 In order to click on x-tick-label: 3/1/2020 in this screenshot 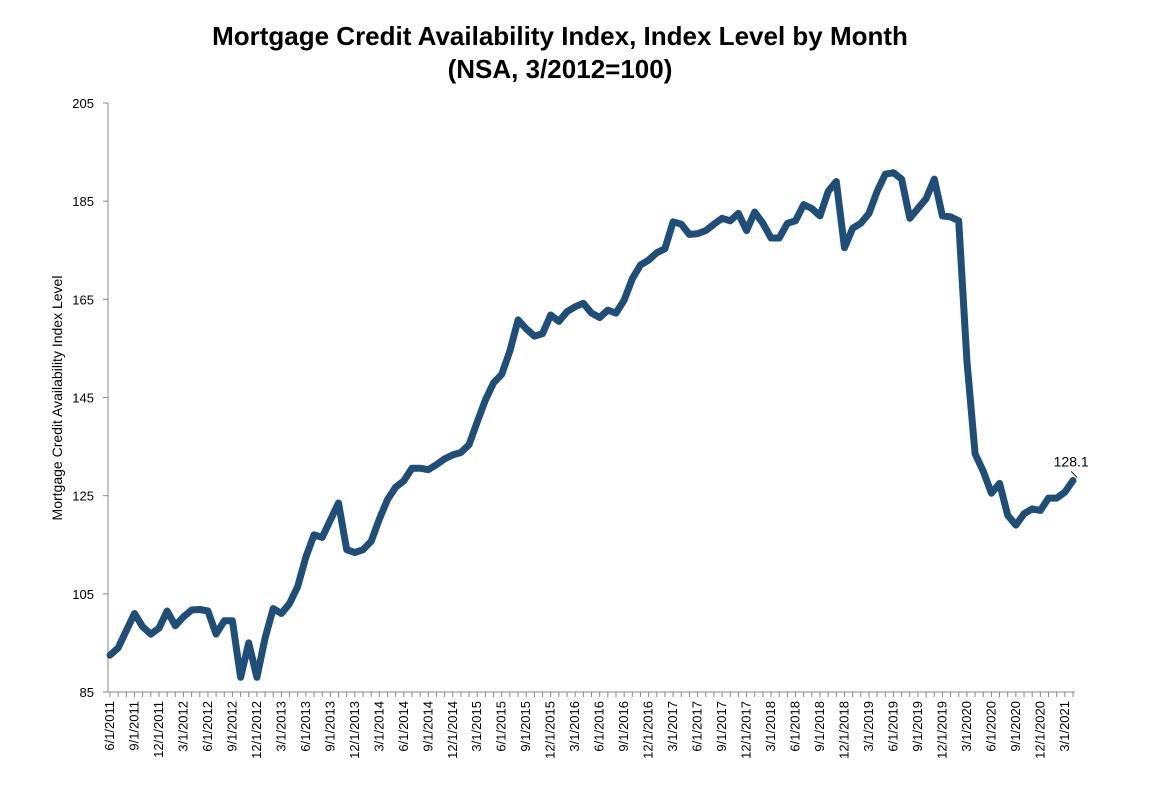, I will do `click(966, 726)`.